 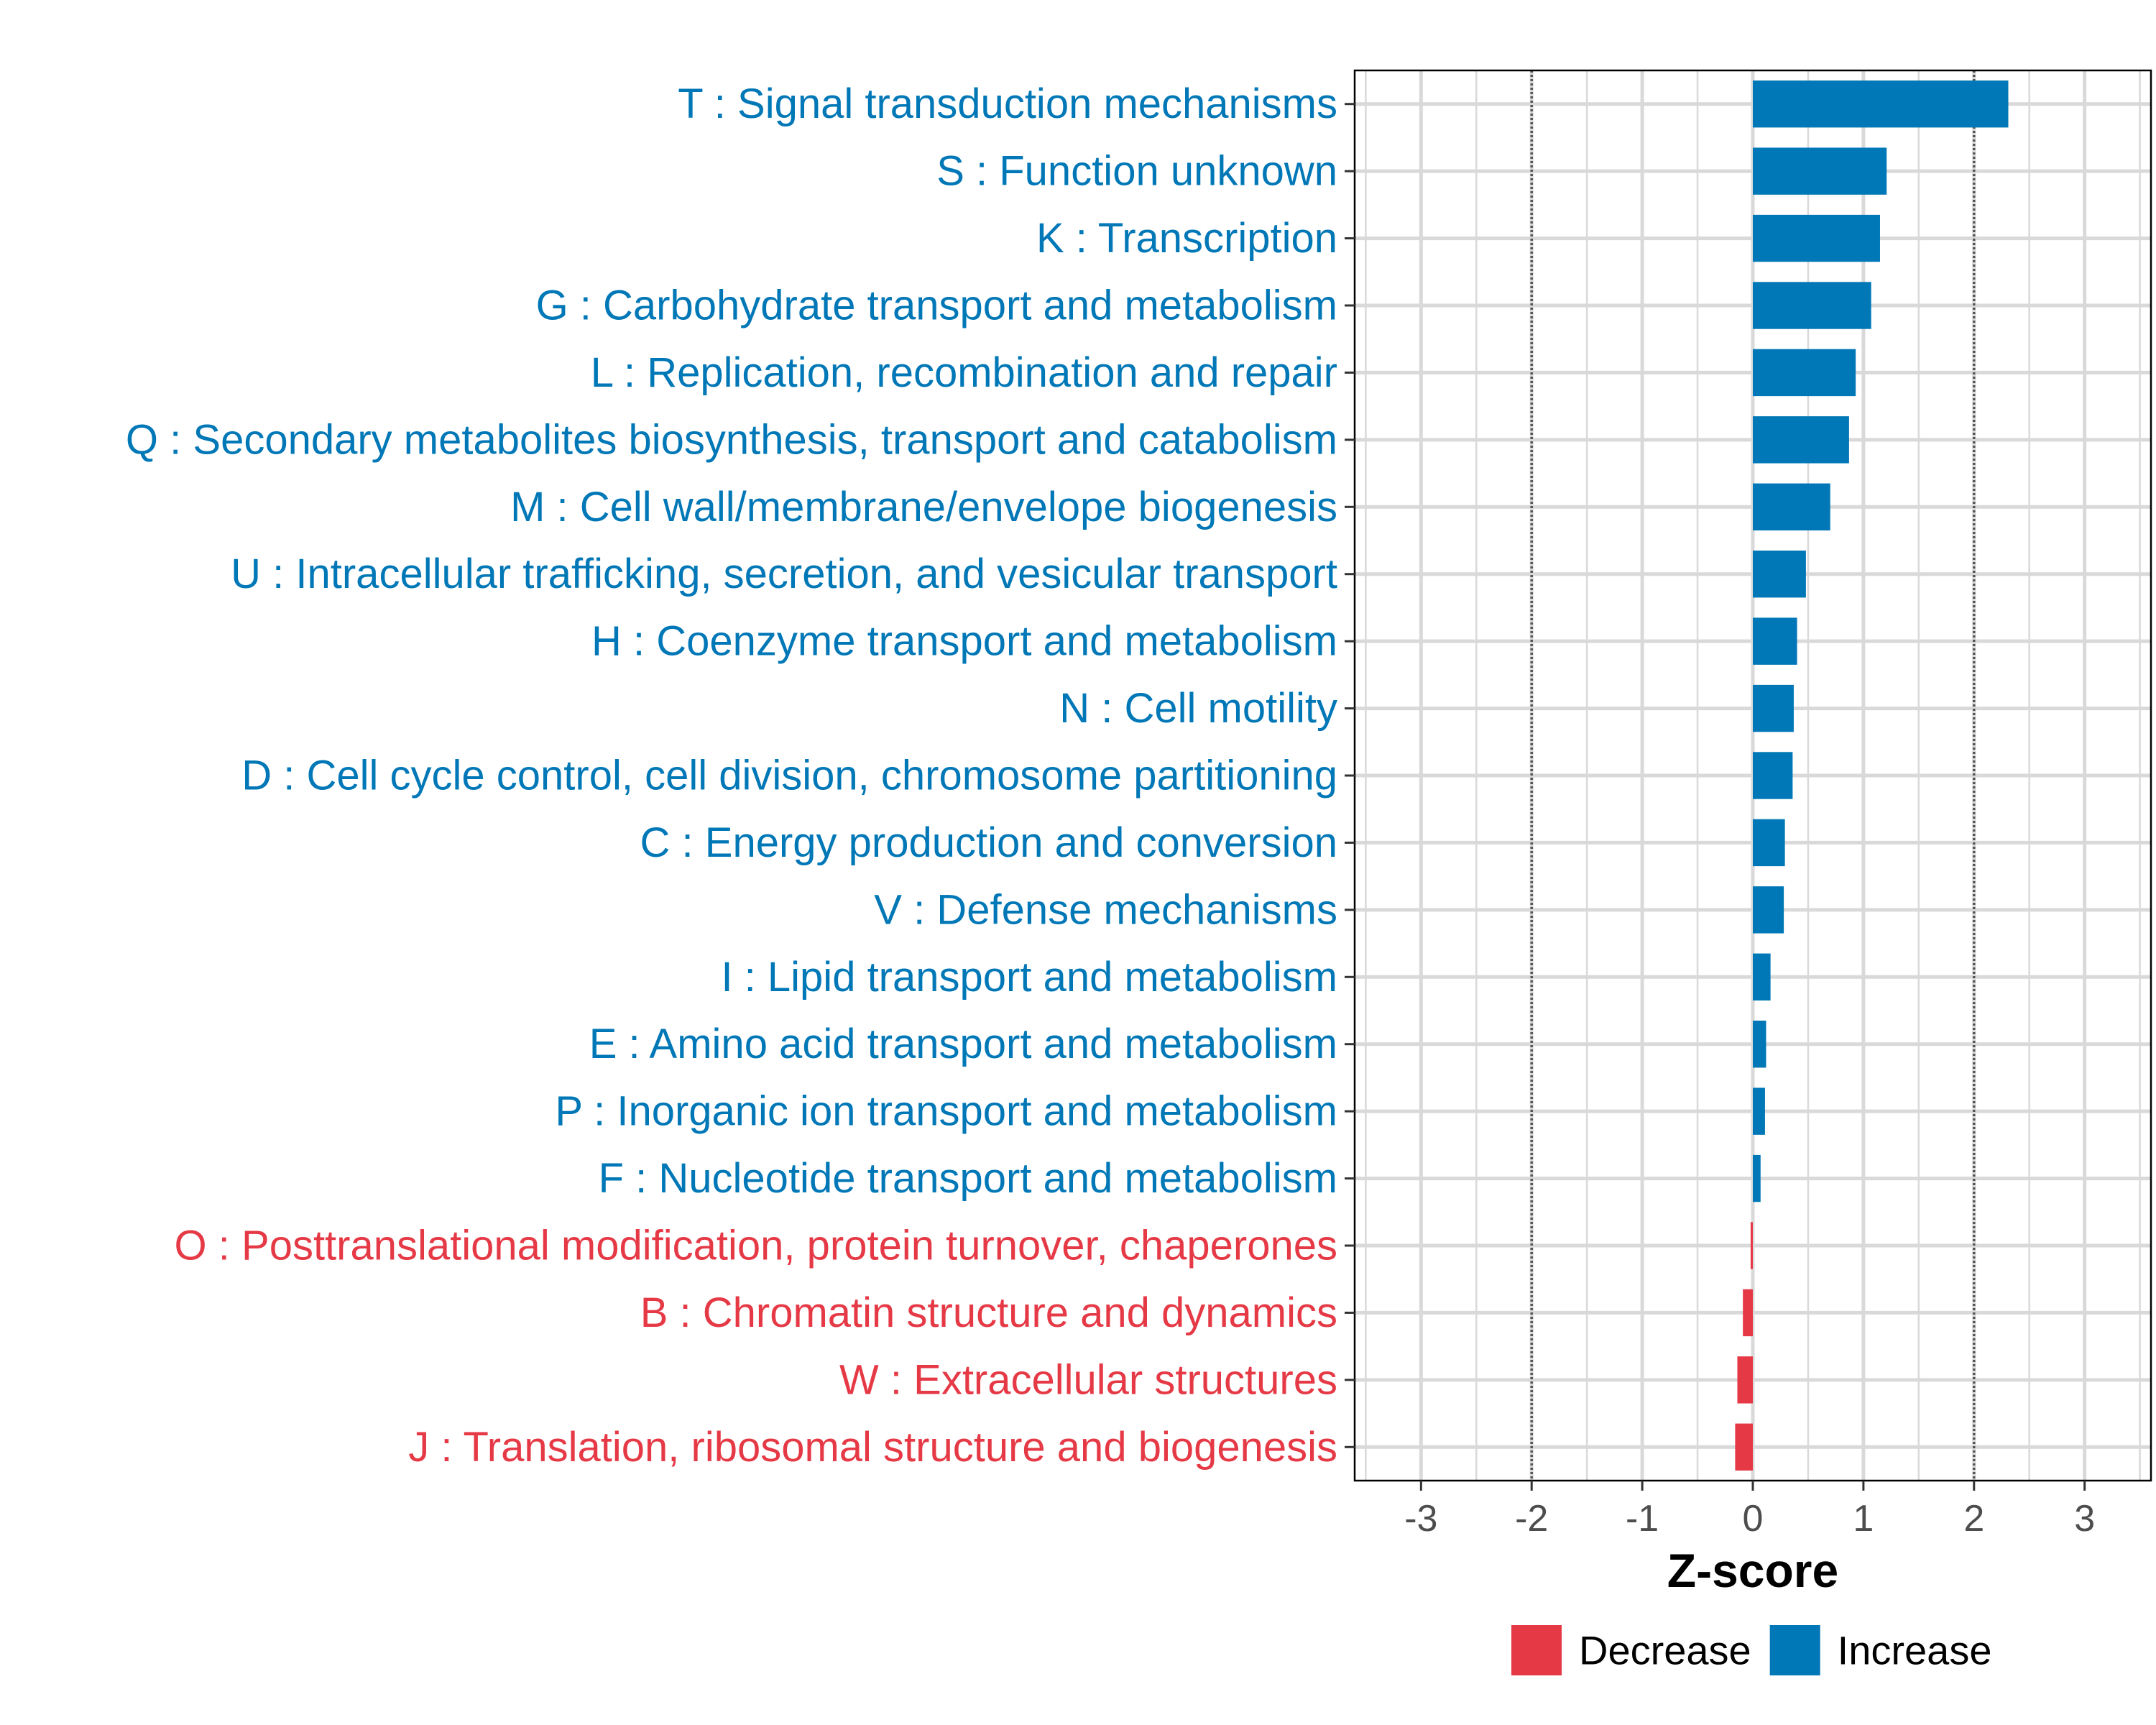 I want to click on x-tick-label: 1, so click(x=1864, y=1519).